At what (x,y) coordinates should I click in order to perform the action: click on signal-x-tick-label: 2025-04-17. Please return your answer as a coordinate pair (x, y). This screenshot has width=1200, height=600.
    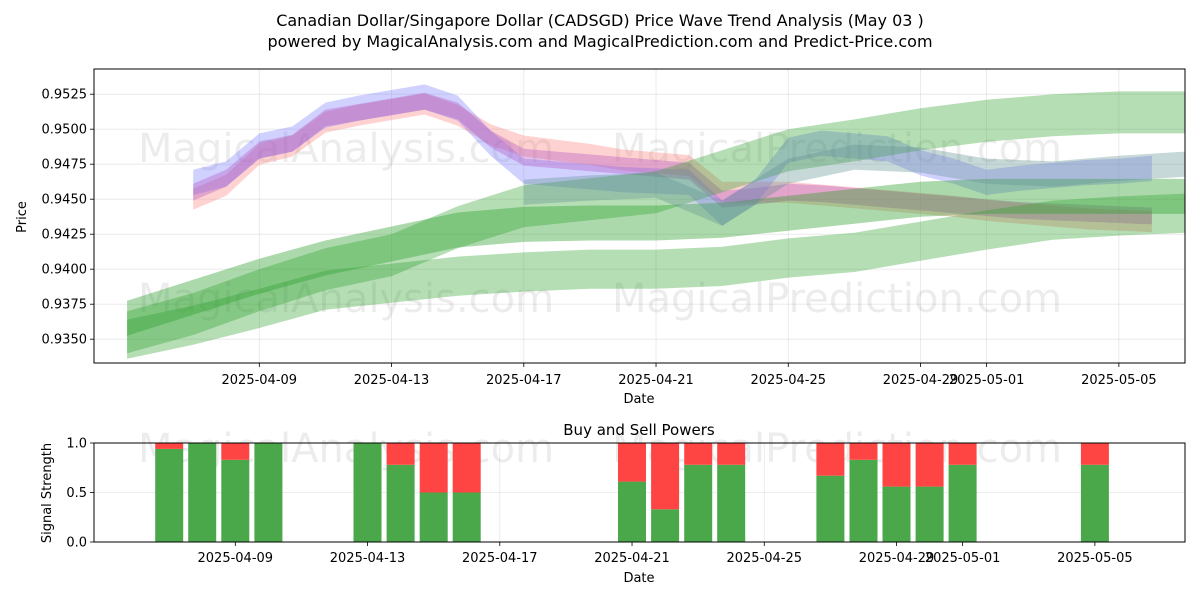
    Looking at the image, I should click on (500, 558).